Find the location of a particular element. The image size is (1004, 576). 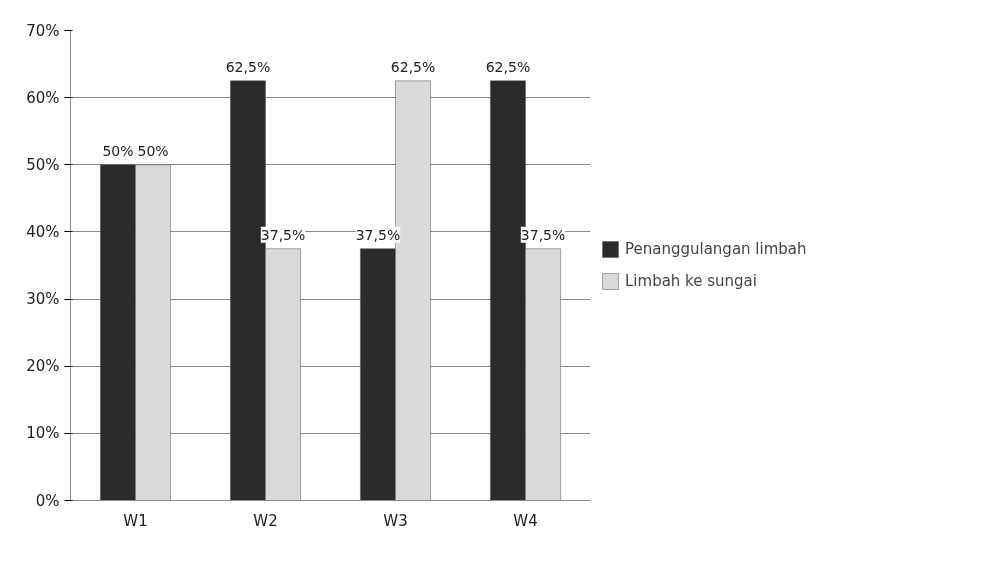

x-tick-label: W3 is located at coordinates (395, 520).